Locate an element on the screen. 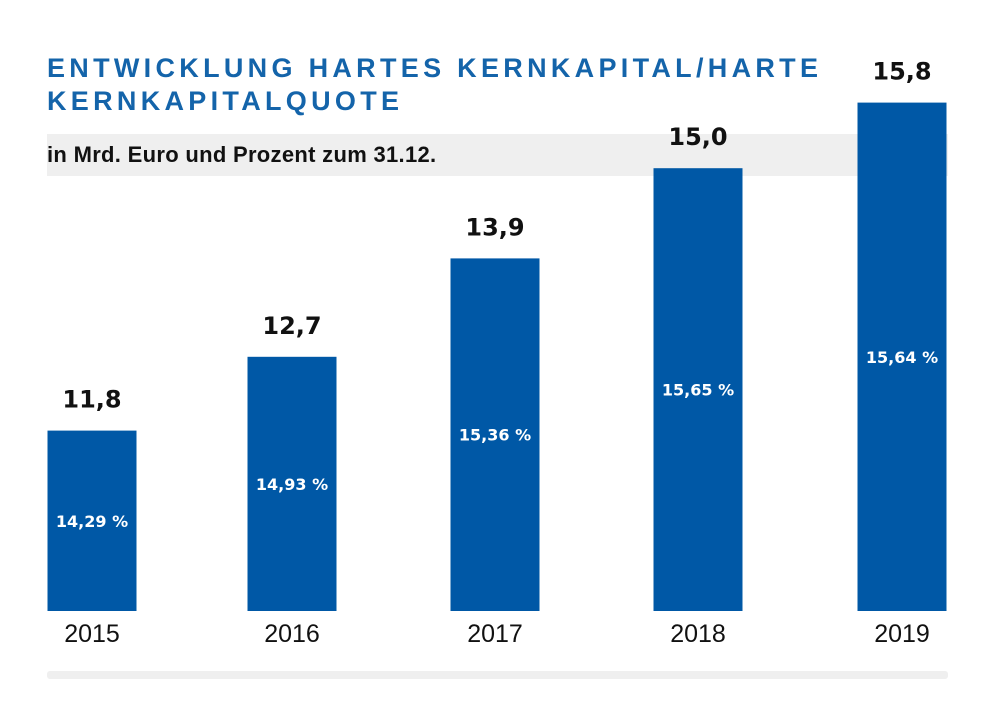  percent-label-2018: 15,65 % is located at coordinates (698, 390).